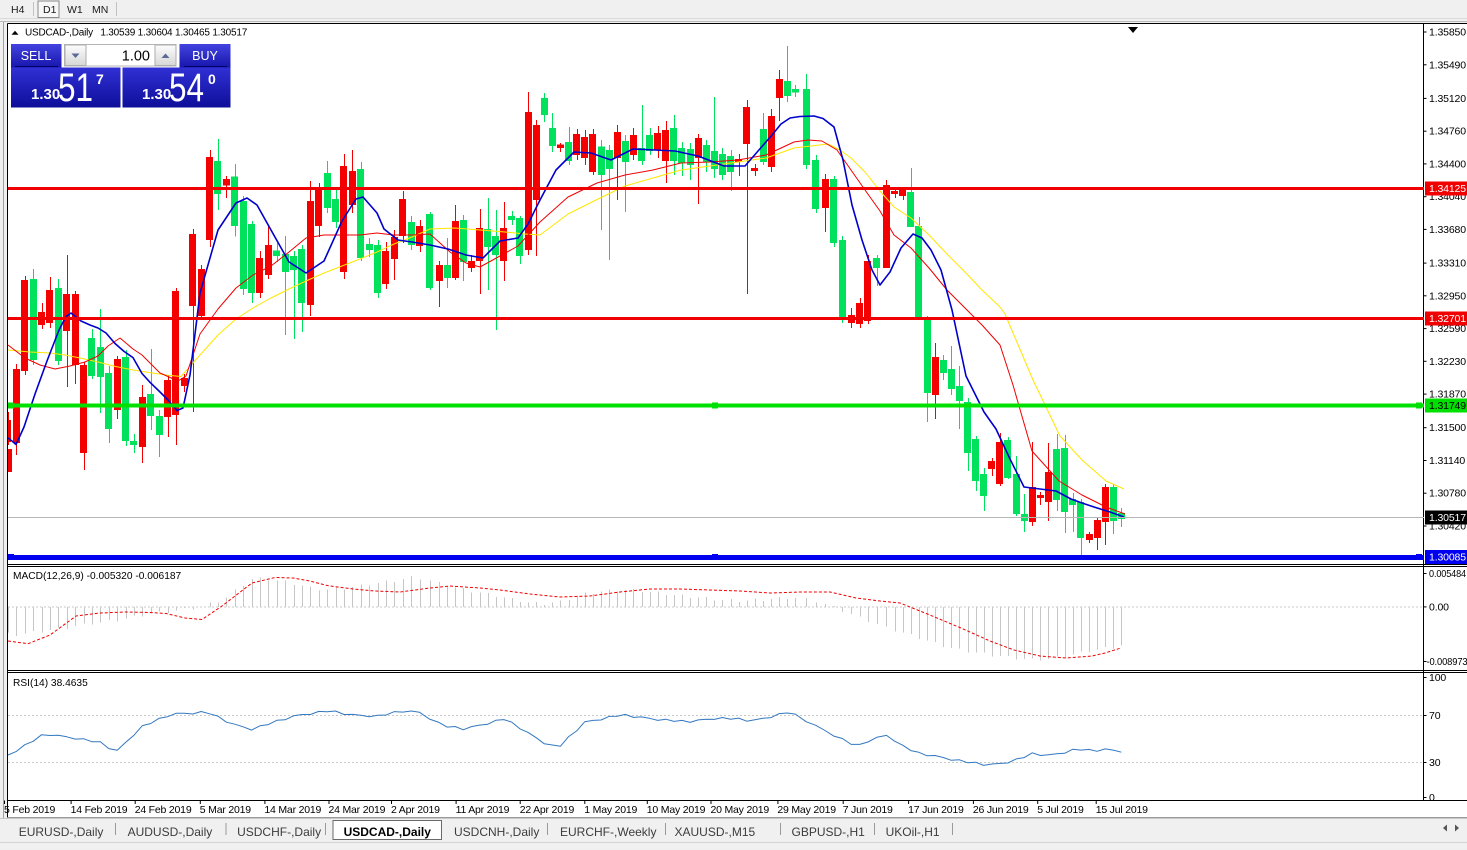 This screenshot has height=850, width=1467. Describe the element at coordinates (279, 832) in the screenshot. I see `svg-text: USDCHF-,Daily` at that location.